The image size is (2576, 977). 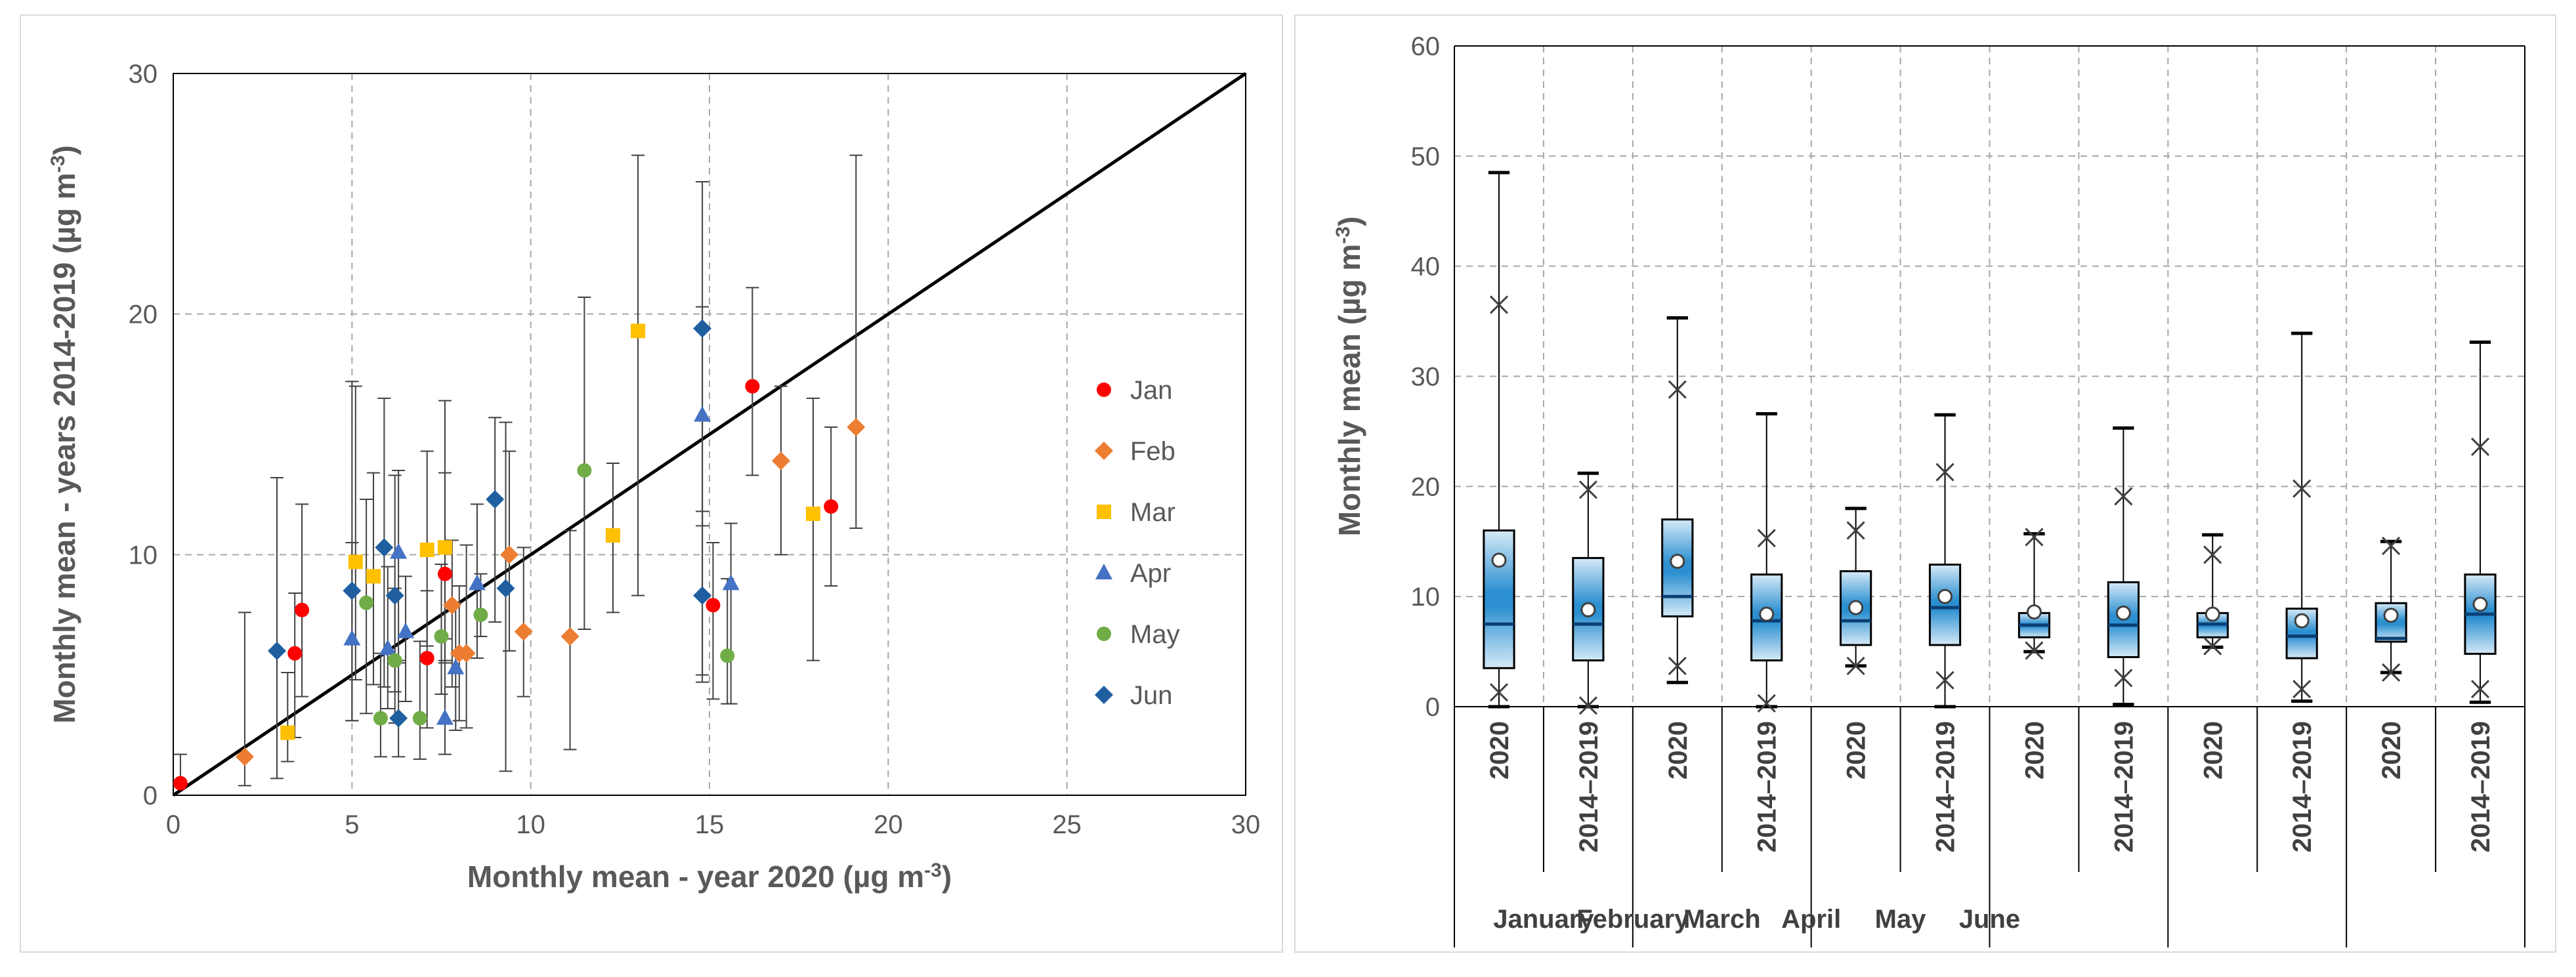 What do you see at coordinates (1588, 593) in the screenshot?
I see `box-january-baseline` at bounding box center [1588, 593].